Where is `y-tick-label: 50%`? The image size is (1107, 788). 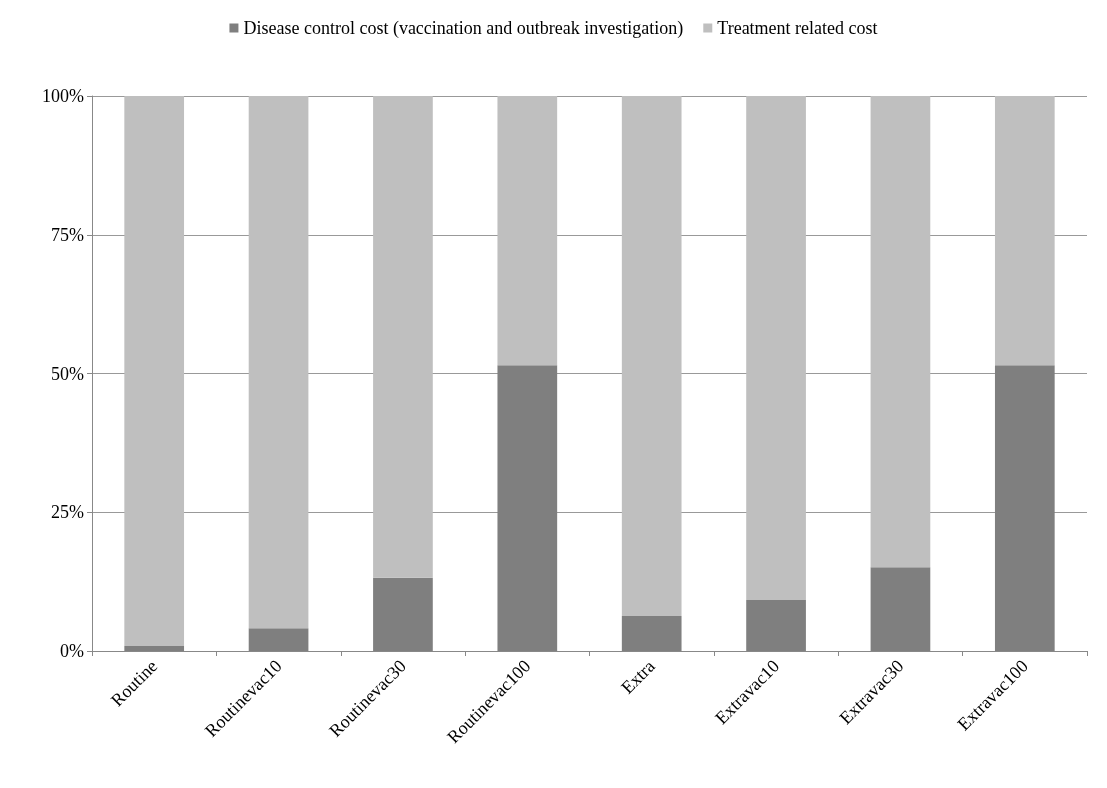 y-tick-label: 50% is located at coordinates (67, 373).